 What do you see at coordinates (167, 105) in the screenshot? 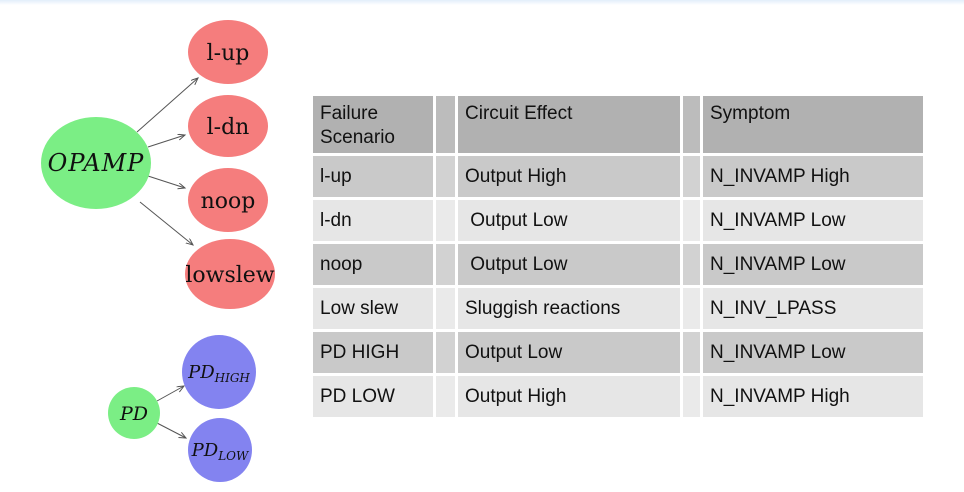
I see `arrow-opamp-lup` at bounding box center [167, 105].